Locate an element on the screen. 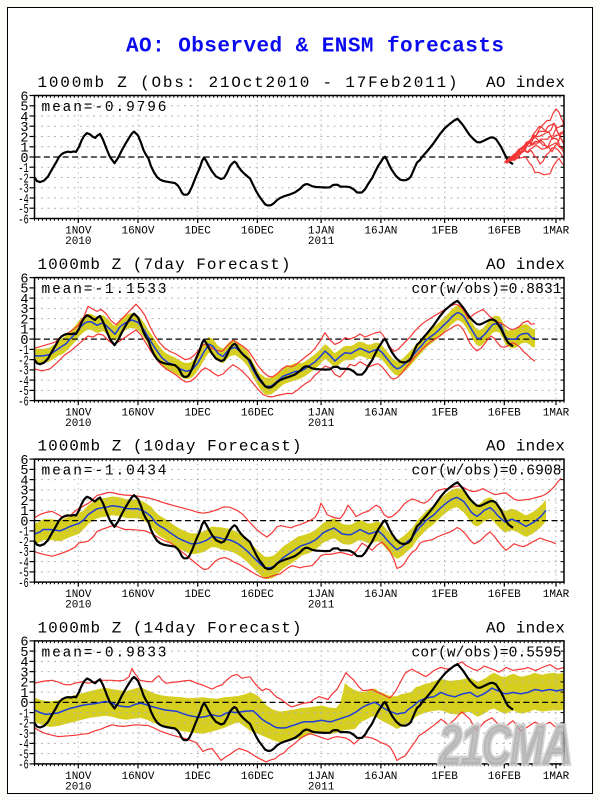  svg-text: mean=-0.9833 is located at coordinates (104, 653).